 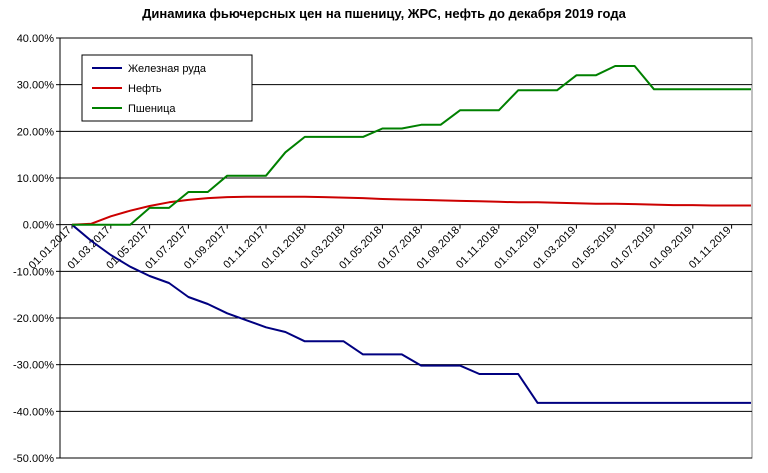 I want to click on legend: Железная руда Нефть Пшеница, so click(x=167, y=88).